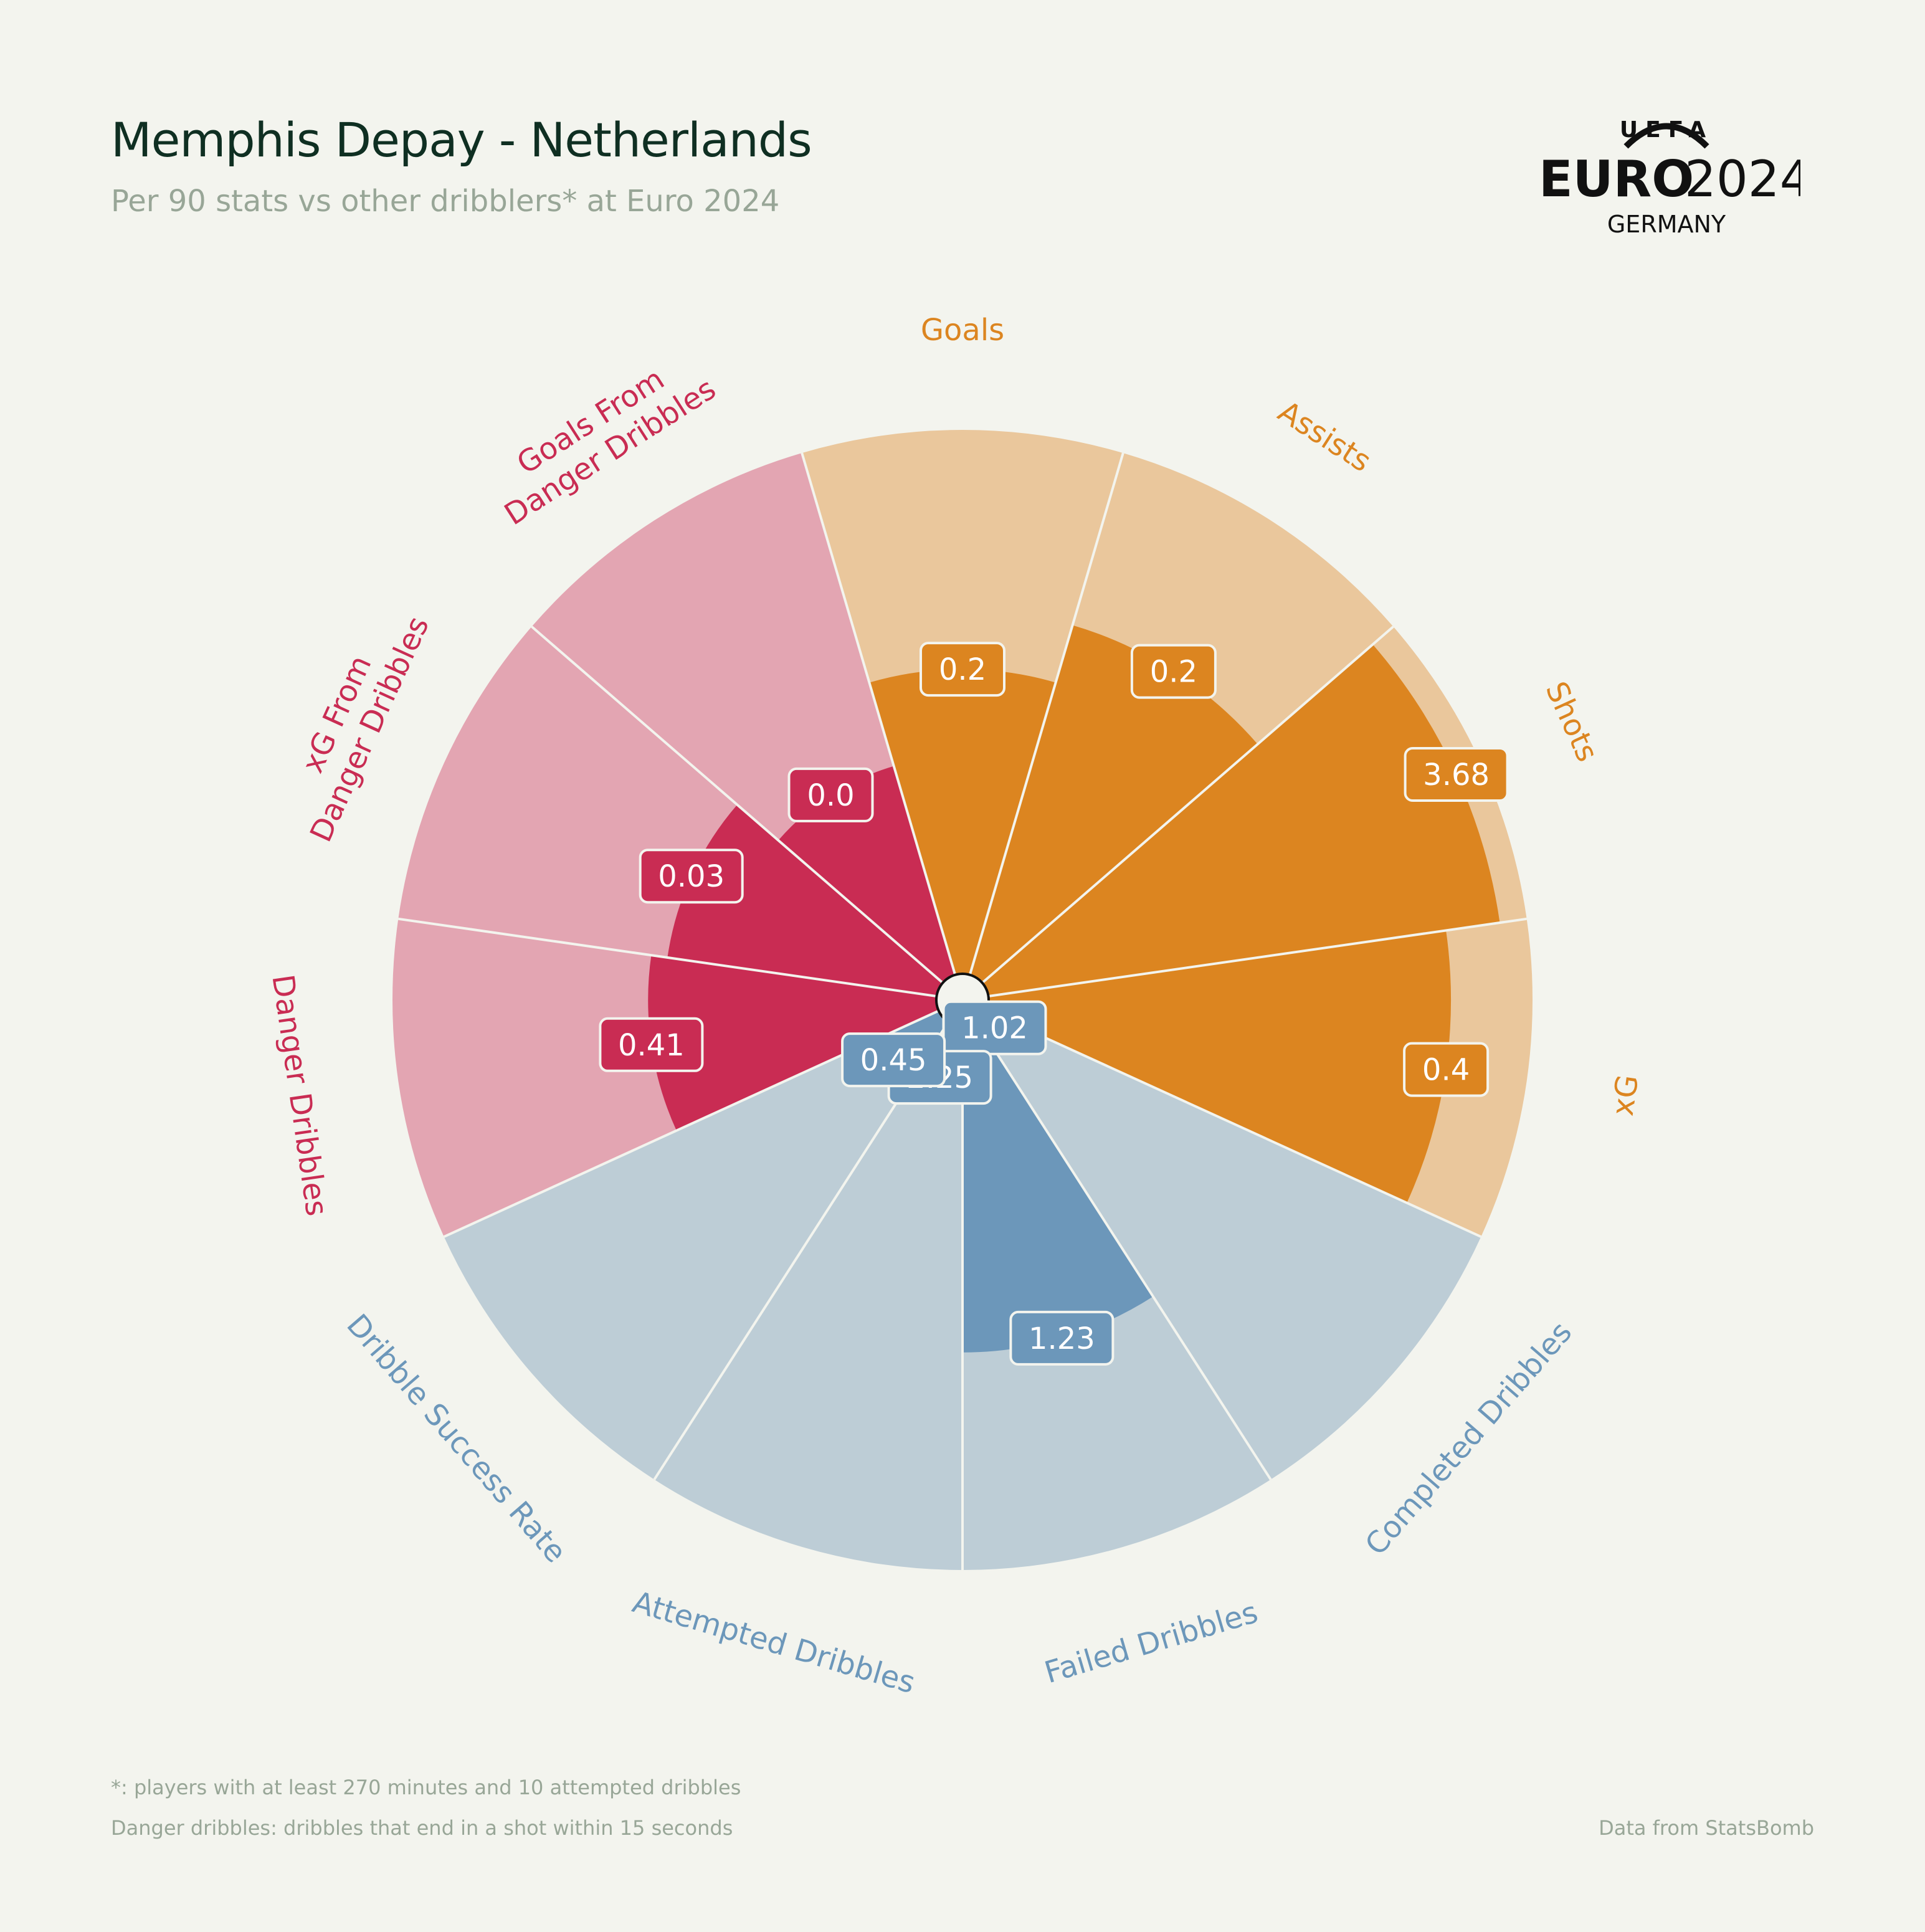 Image resolution: width=1925 pixels, height=1932 pixels. I want to click on value-label-text: 3.68, so click(1456, 775).